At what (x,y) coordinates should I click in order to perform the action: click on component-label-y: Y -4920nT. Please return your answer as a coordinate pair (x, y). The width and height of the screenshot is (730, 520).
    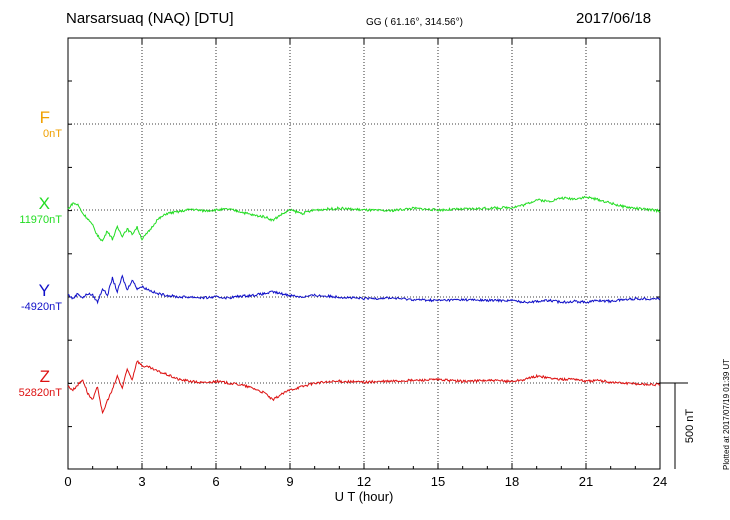
    Looking at the image, I should click on (31, 297).